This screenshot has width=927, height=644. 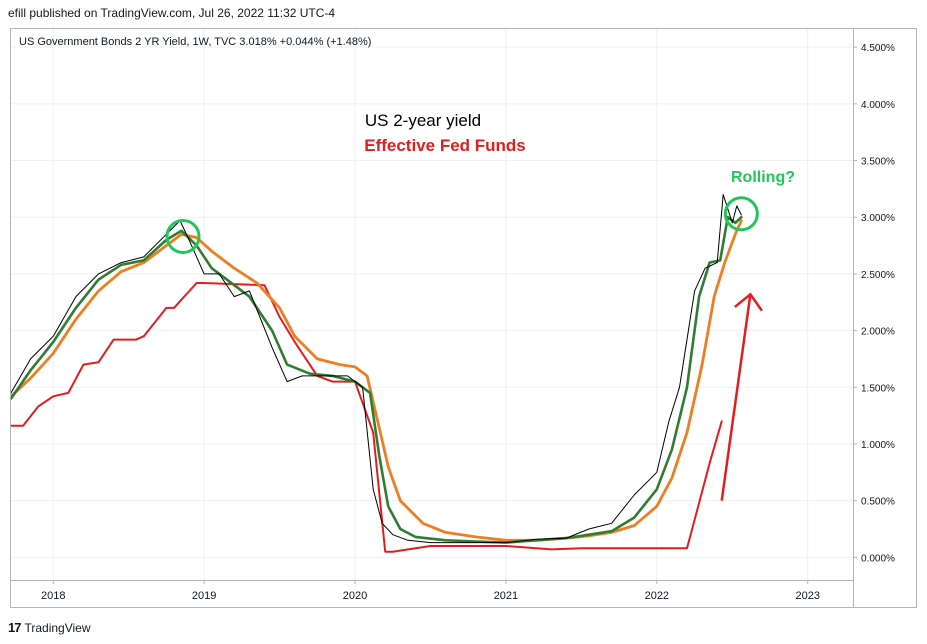 I want to click on peak-2018-circle, so click(x=183, y=236).